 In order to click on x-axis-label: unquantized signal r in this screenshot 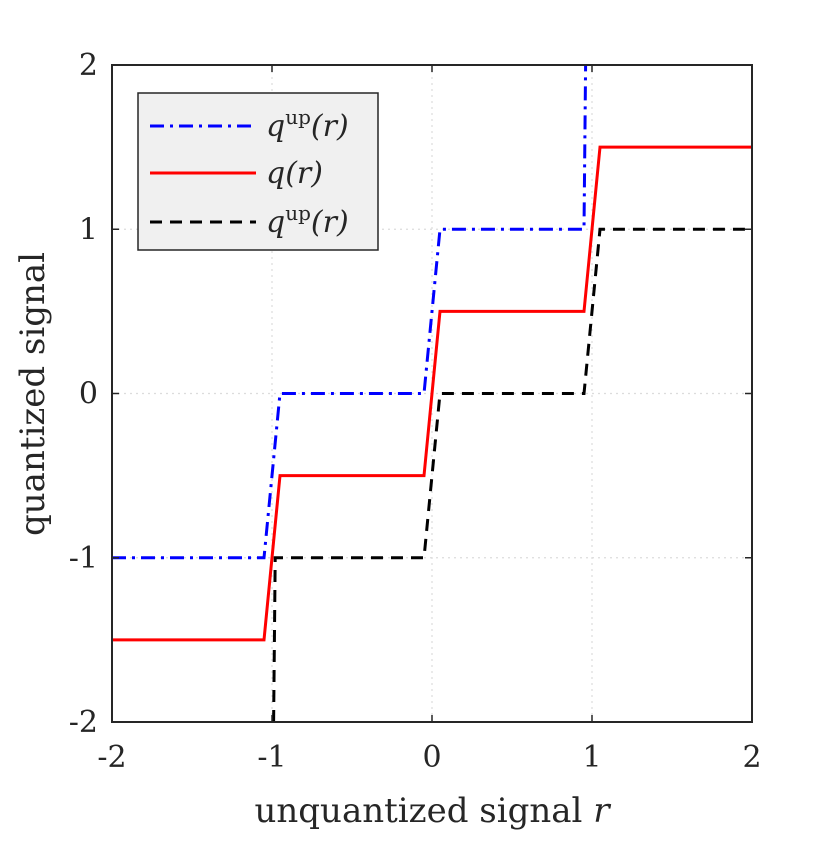, I will do `click(433, 811)`.